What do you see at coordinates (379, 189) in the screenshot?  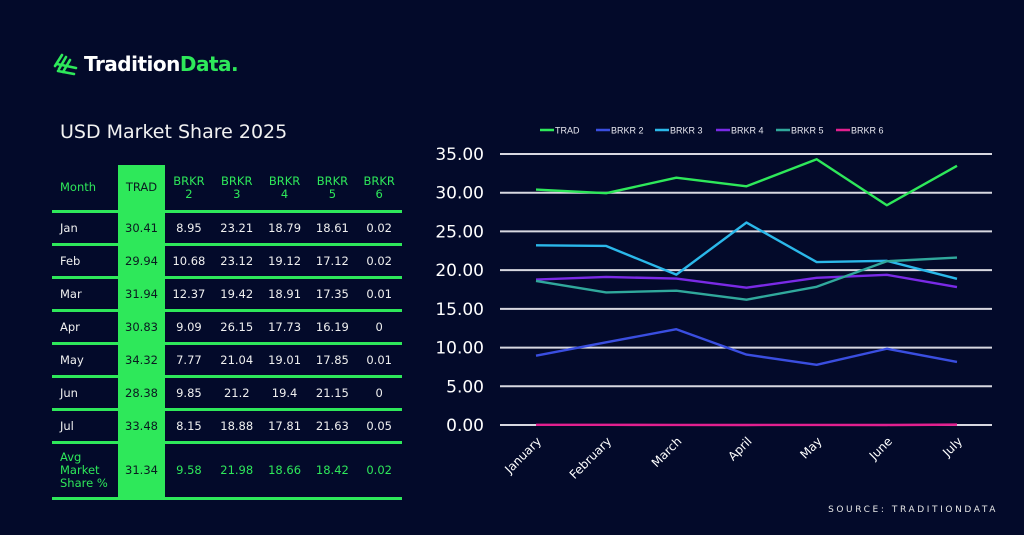 I see `column-header: BRKR 6` at bounding box center [379, 189].